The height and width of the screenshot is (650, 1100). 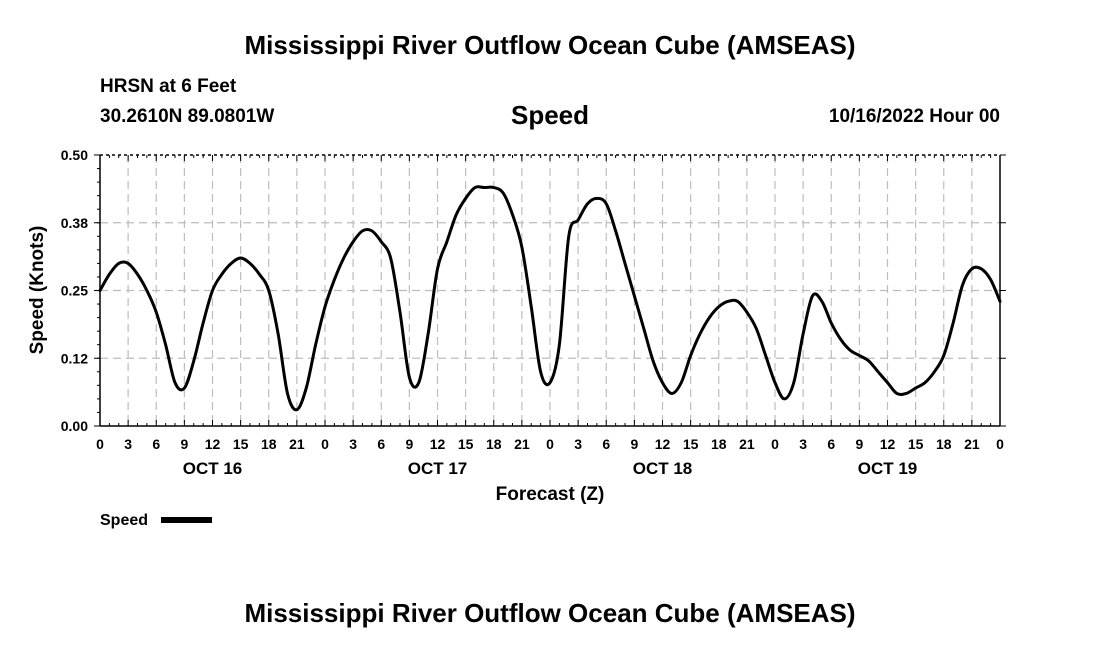 What do you see at coordinates (124, 520) in the screenshot?
I see `legend-label: Speed` at bounding box center [124, 520].